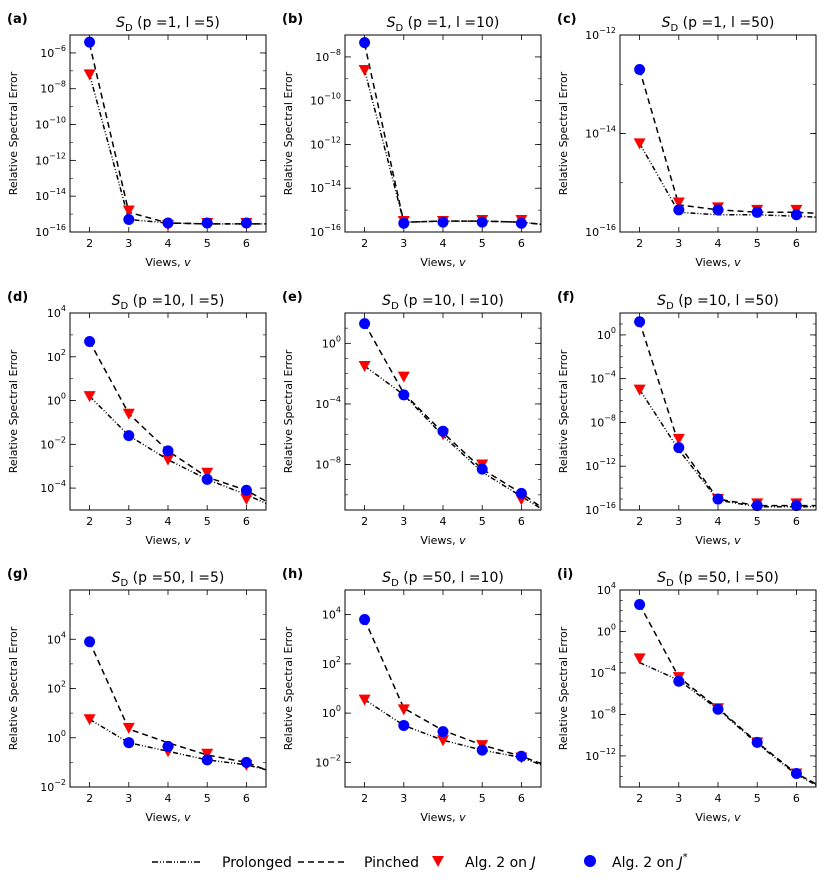 This screenshot has height=884, width=830. What do you see at coordinates (567, 19) in the screenshot?
I see `panel-label: (c)` at bounding box center [567, 19].